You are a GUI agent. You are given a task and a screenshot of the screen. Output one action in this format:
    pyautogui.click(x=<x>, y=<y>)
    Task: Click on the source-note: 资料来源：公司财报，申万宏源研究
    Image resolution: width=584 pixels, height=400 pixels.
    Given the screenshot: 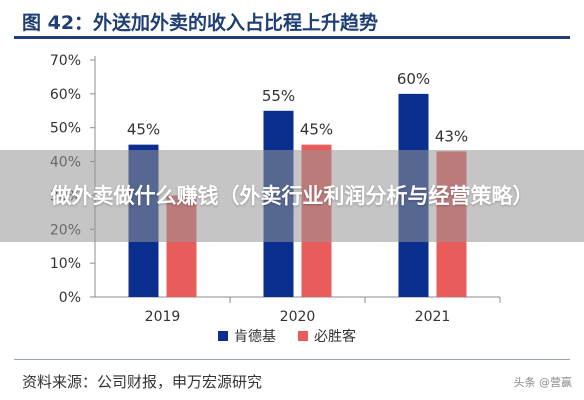 What is the action you would take?
    pyautogui.click(x=142, y=382)
    